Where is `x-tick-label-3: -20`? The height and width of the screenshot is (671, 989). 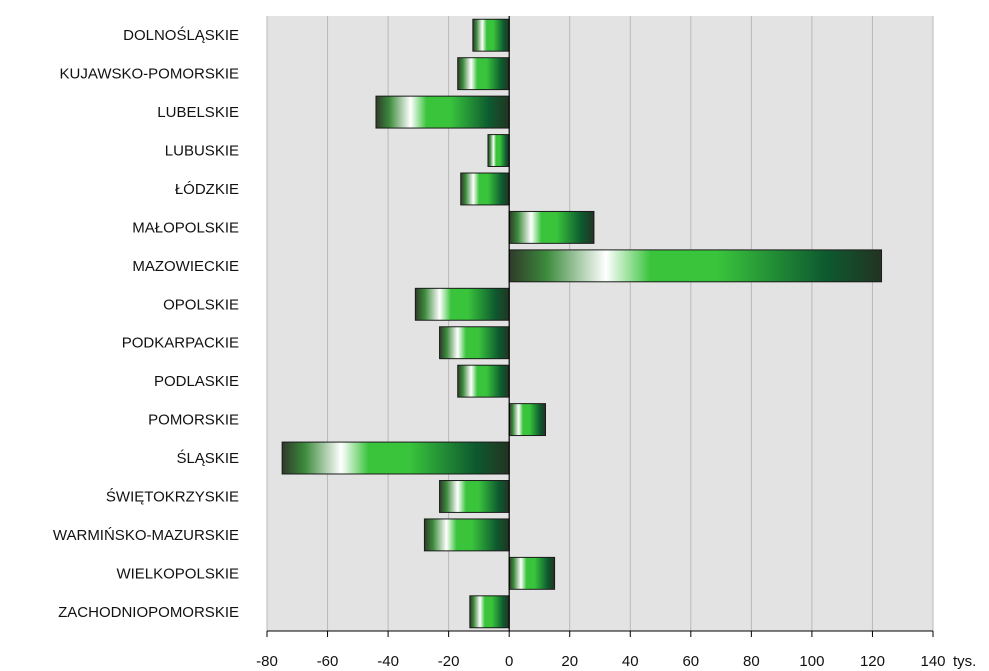 x-tick-label-3: -20 is located at coordinates (449, 661).